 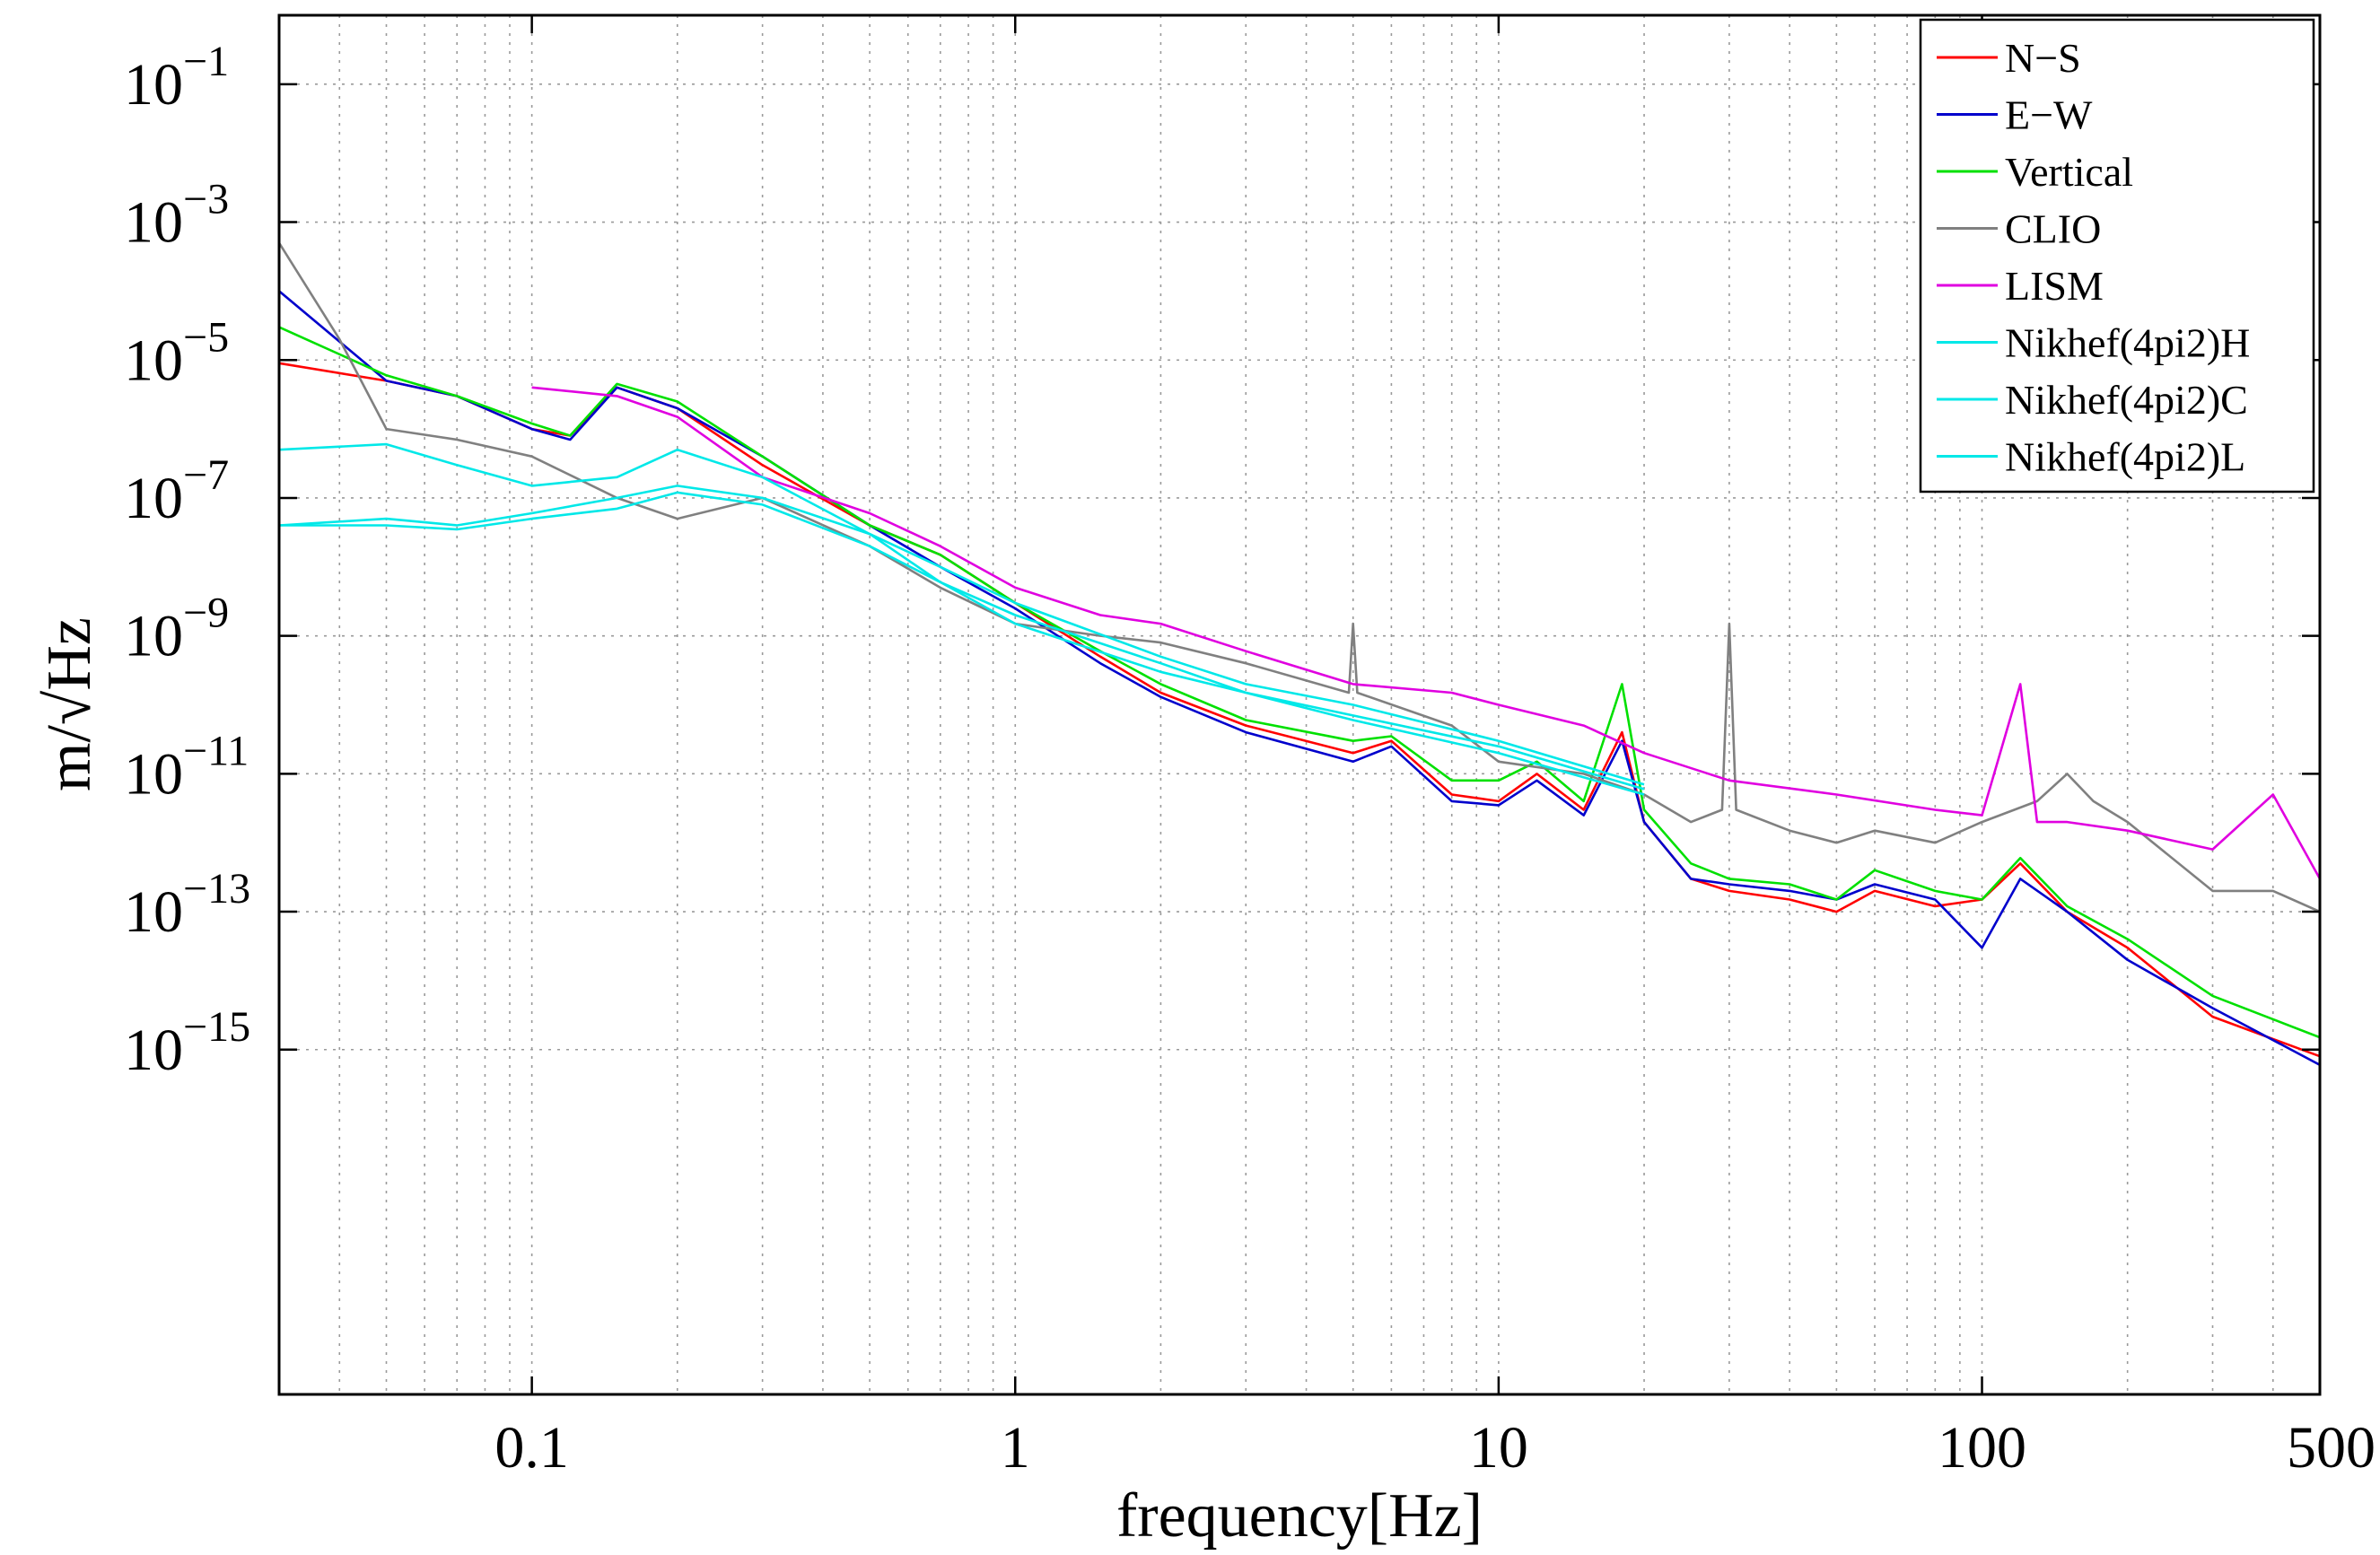 What do you see at coordinates (187, 905) in the screenshot?
I see `y-tick-label: 10⁻¹³` at bounding box center [187, 905].